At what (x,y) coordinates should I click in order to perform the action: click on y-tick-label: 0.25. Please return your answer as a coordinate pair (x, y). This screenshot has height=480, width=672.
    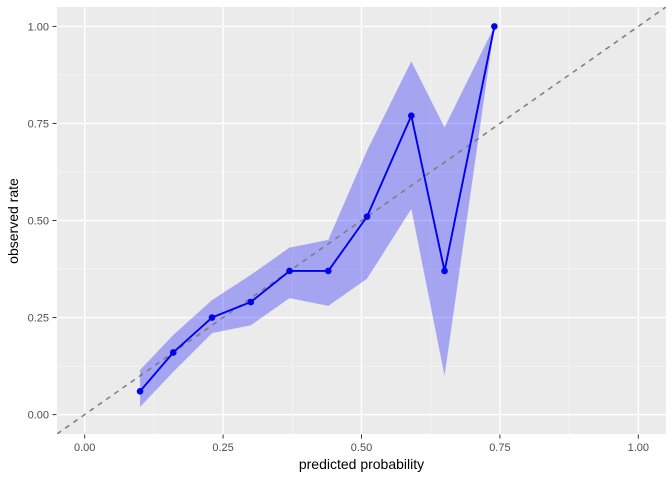
    Looking at the image, I should click on (38, 319).